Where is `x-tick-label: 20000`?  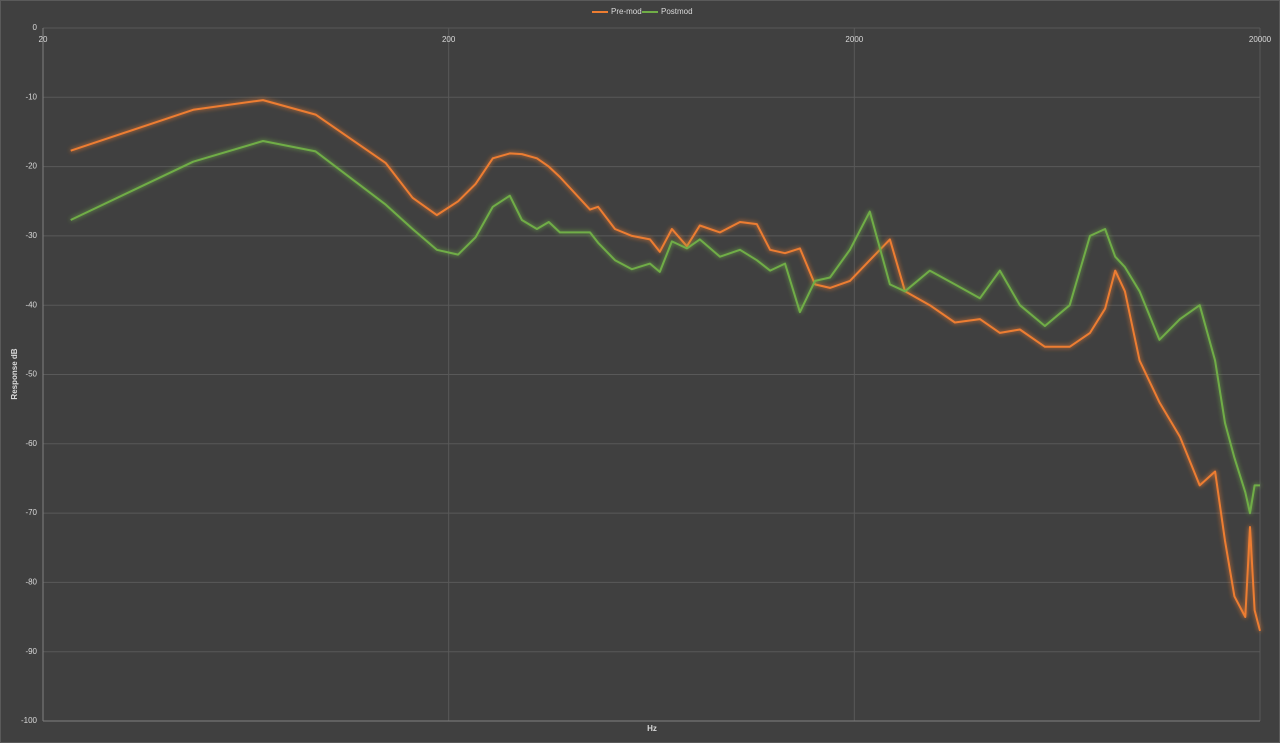
x-tick-label: 20000 is located at coordinates (1260, 39).